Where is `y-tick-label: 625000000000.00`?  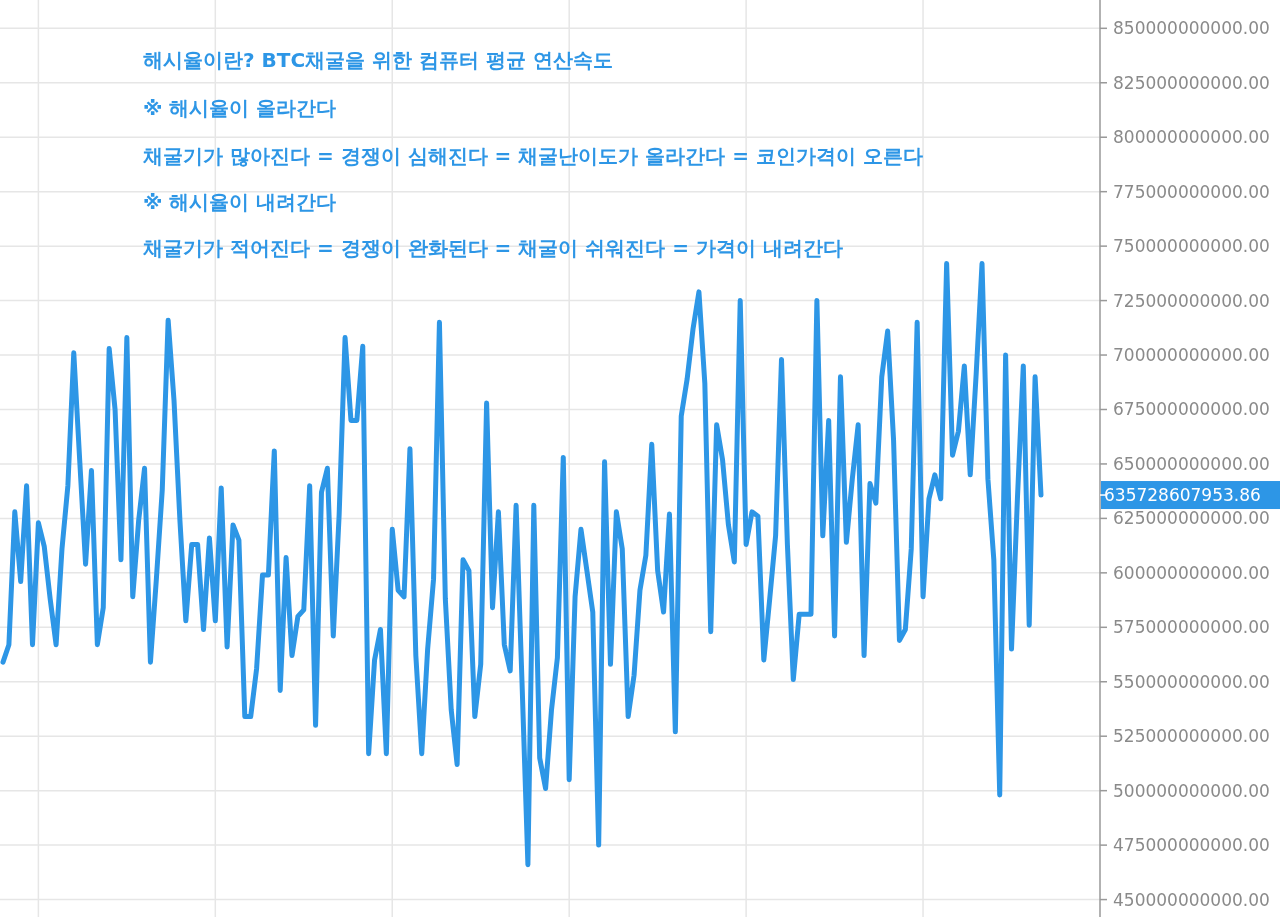 y-tick-label: 625000000000.00 is located at coordinates (1191, 518).